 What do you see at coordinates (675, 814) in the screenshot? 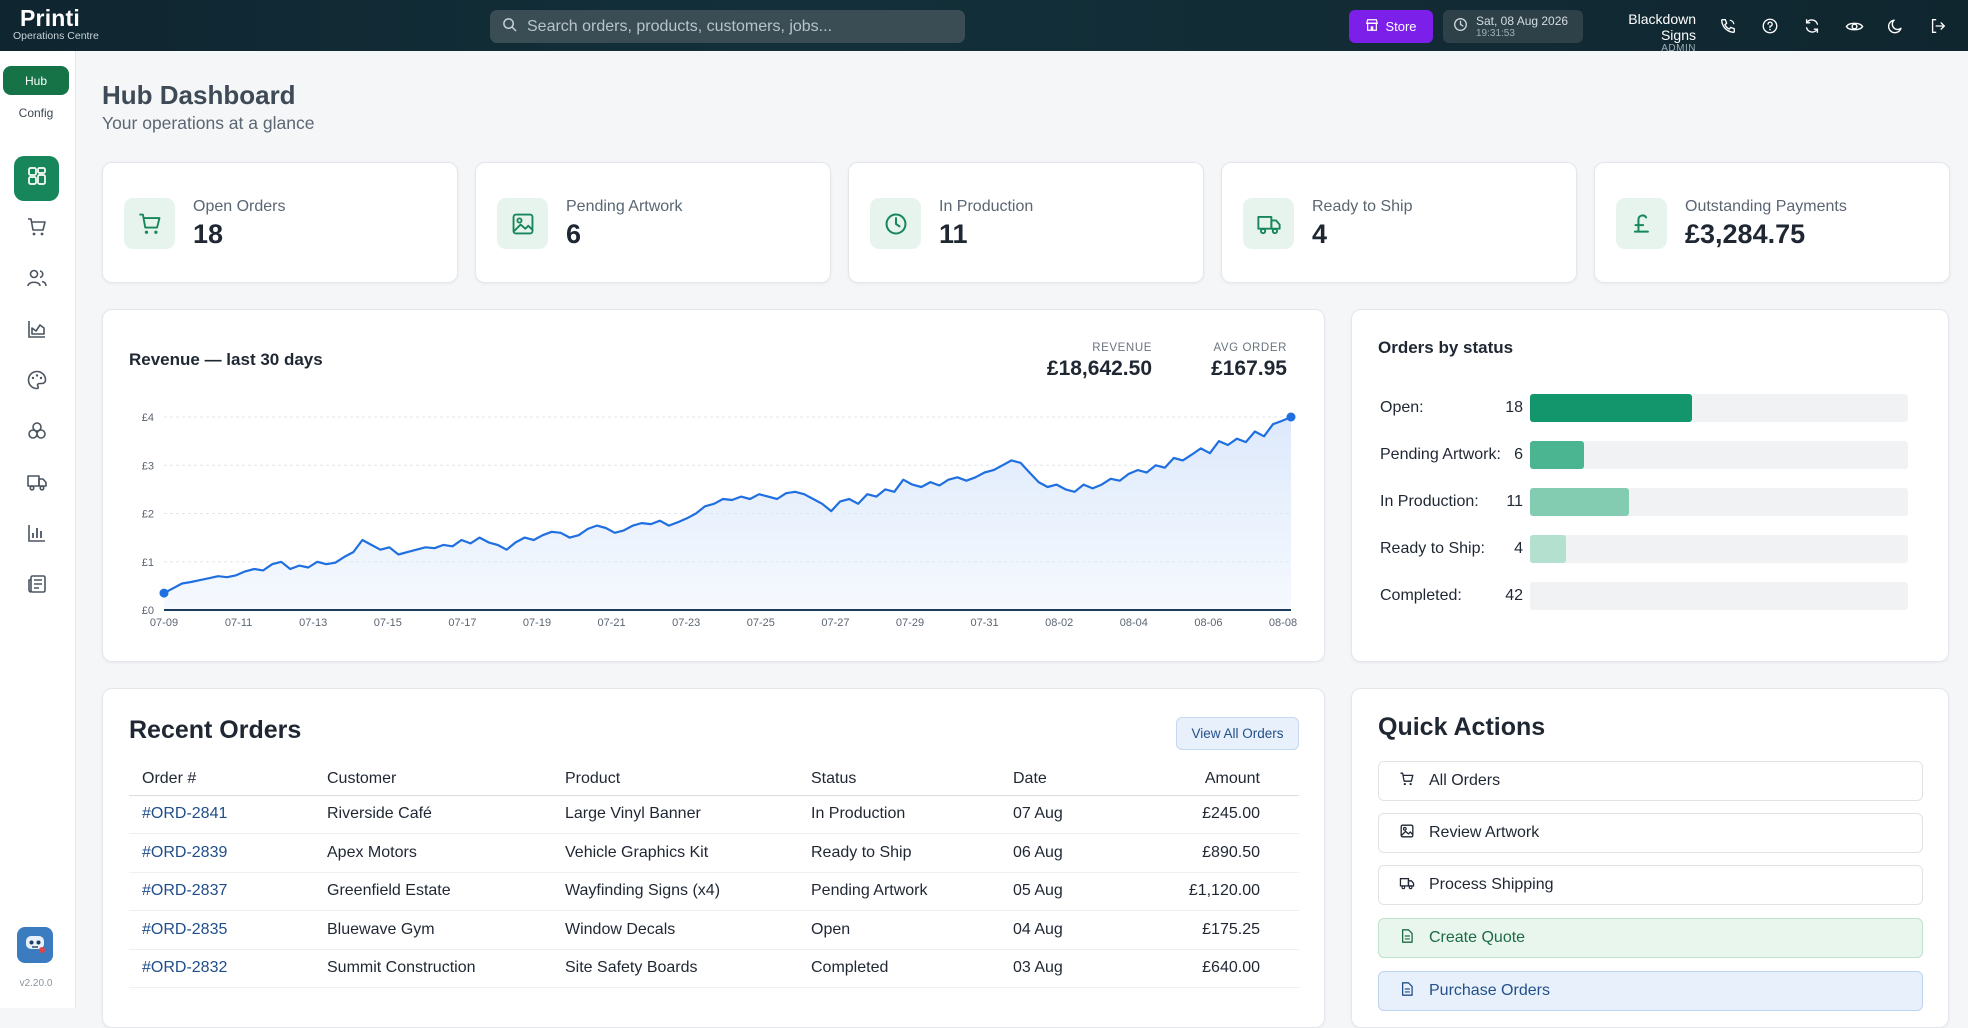
I see `product-cell: Large Vinyl Banner` at bounding box center [675, 814].